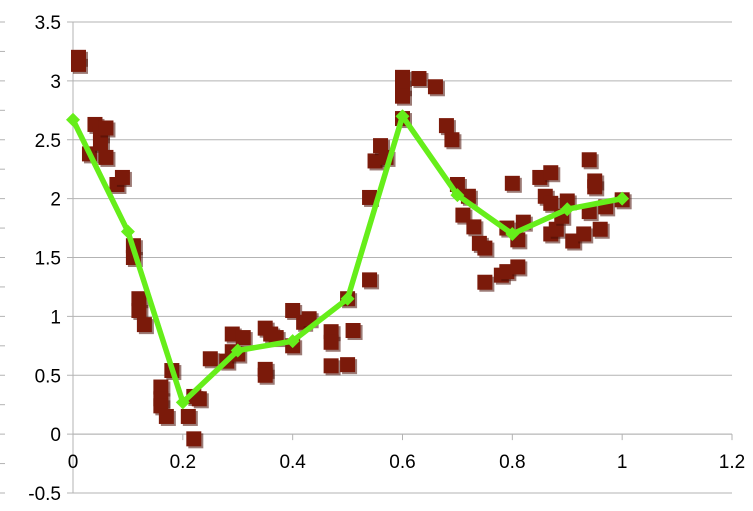 This screenshot has width=753, height=511. I want to click on y-tick-label: 3.5, so click(48, 23).